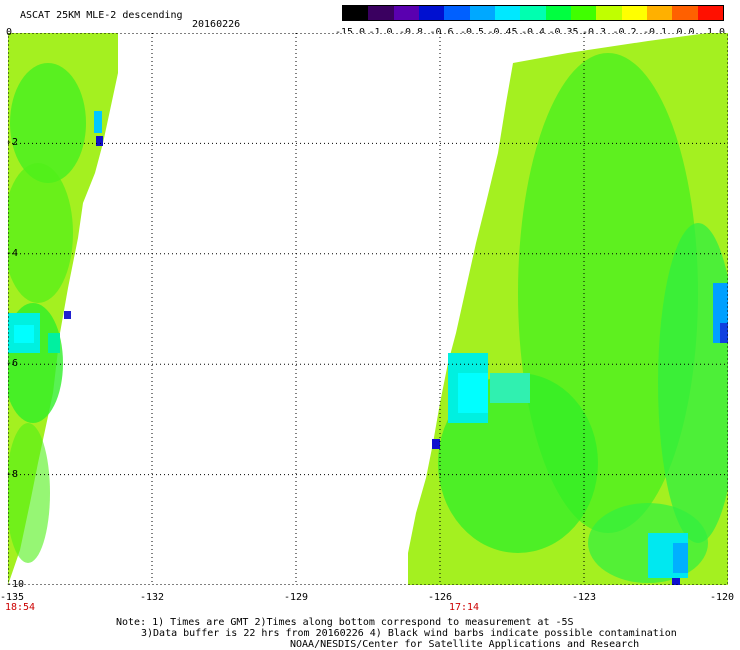  Describe the element at coordinates (29, 493) in the screenshot. I see `green-patch-left-bottom` at that location.